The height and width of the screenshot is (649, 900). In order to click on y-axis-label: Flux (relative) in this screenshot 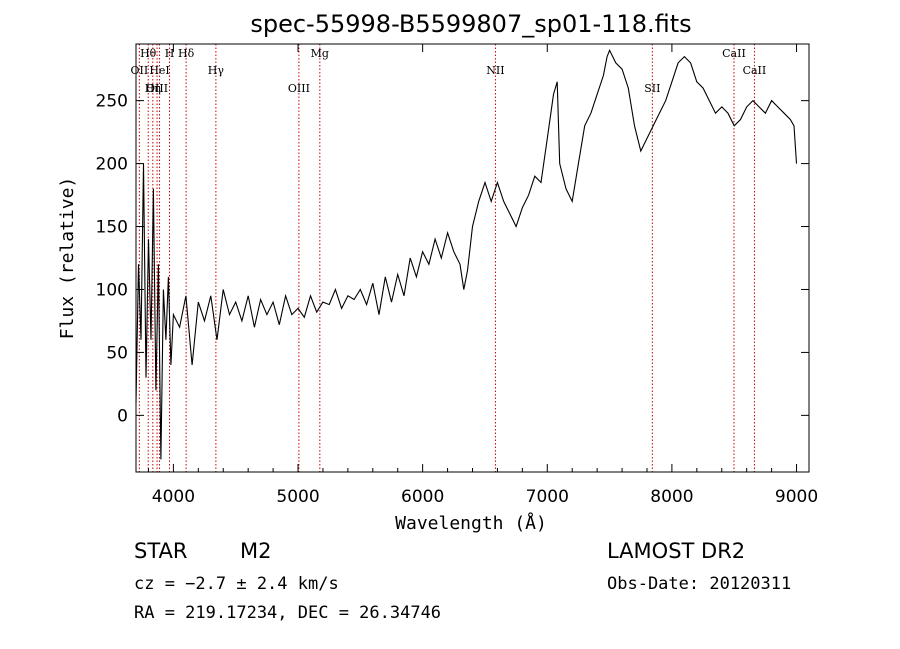, I will do `click(67, 258)`.